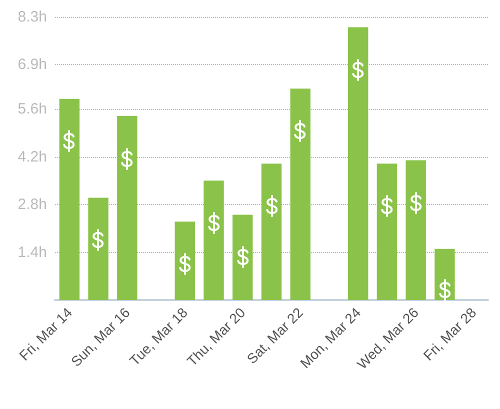 The width and height of the screenshot is (500, 409). I want to click on y-tick-label: 2.8h, so click(32, 205).